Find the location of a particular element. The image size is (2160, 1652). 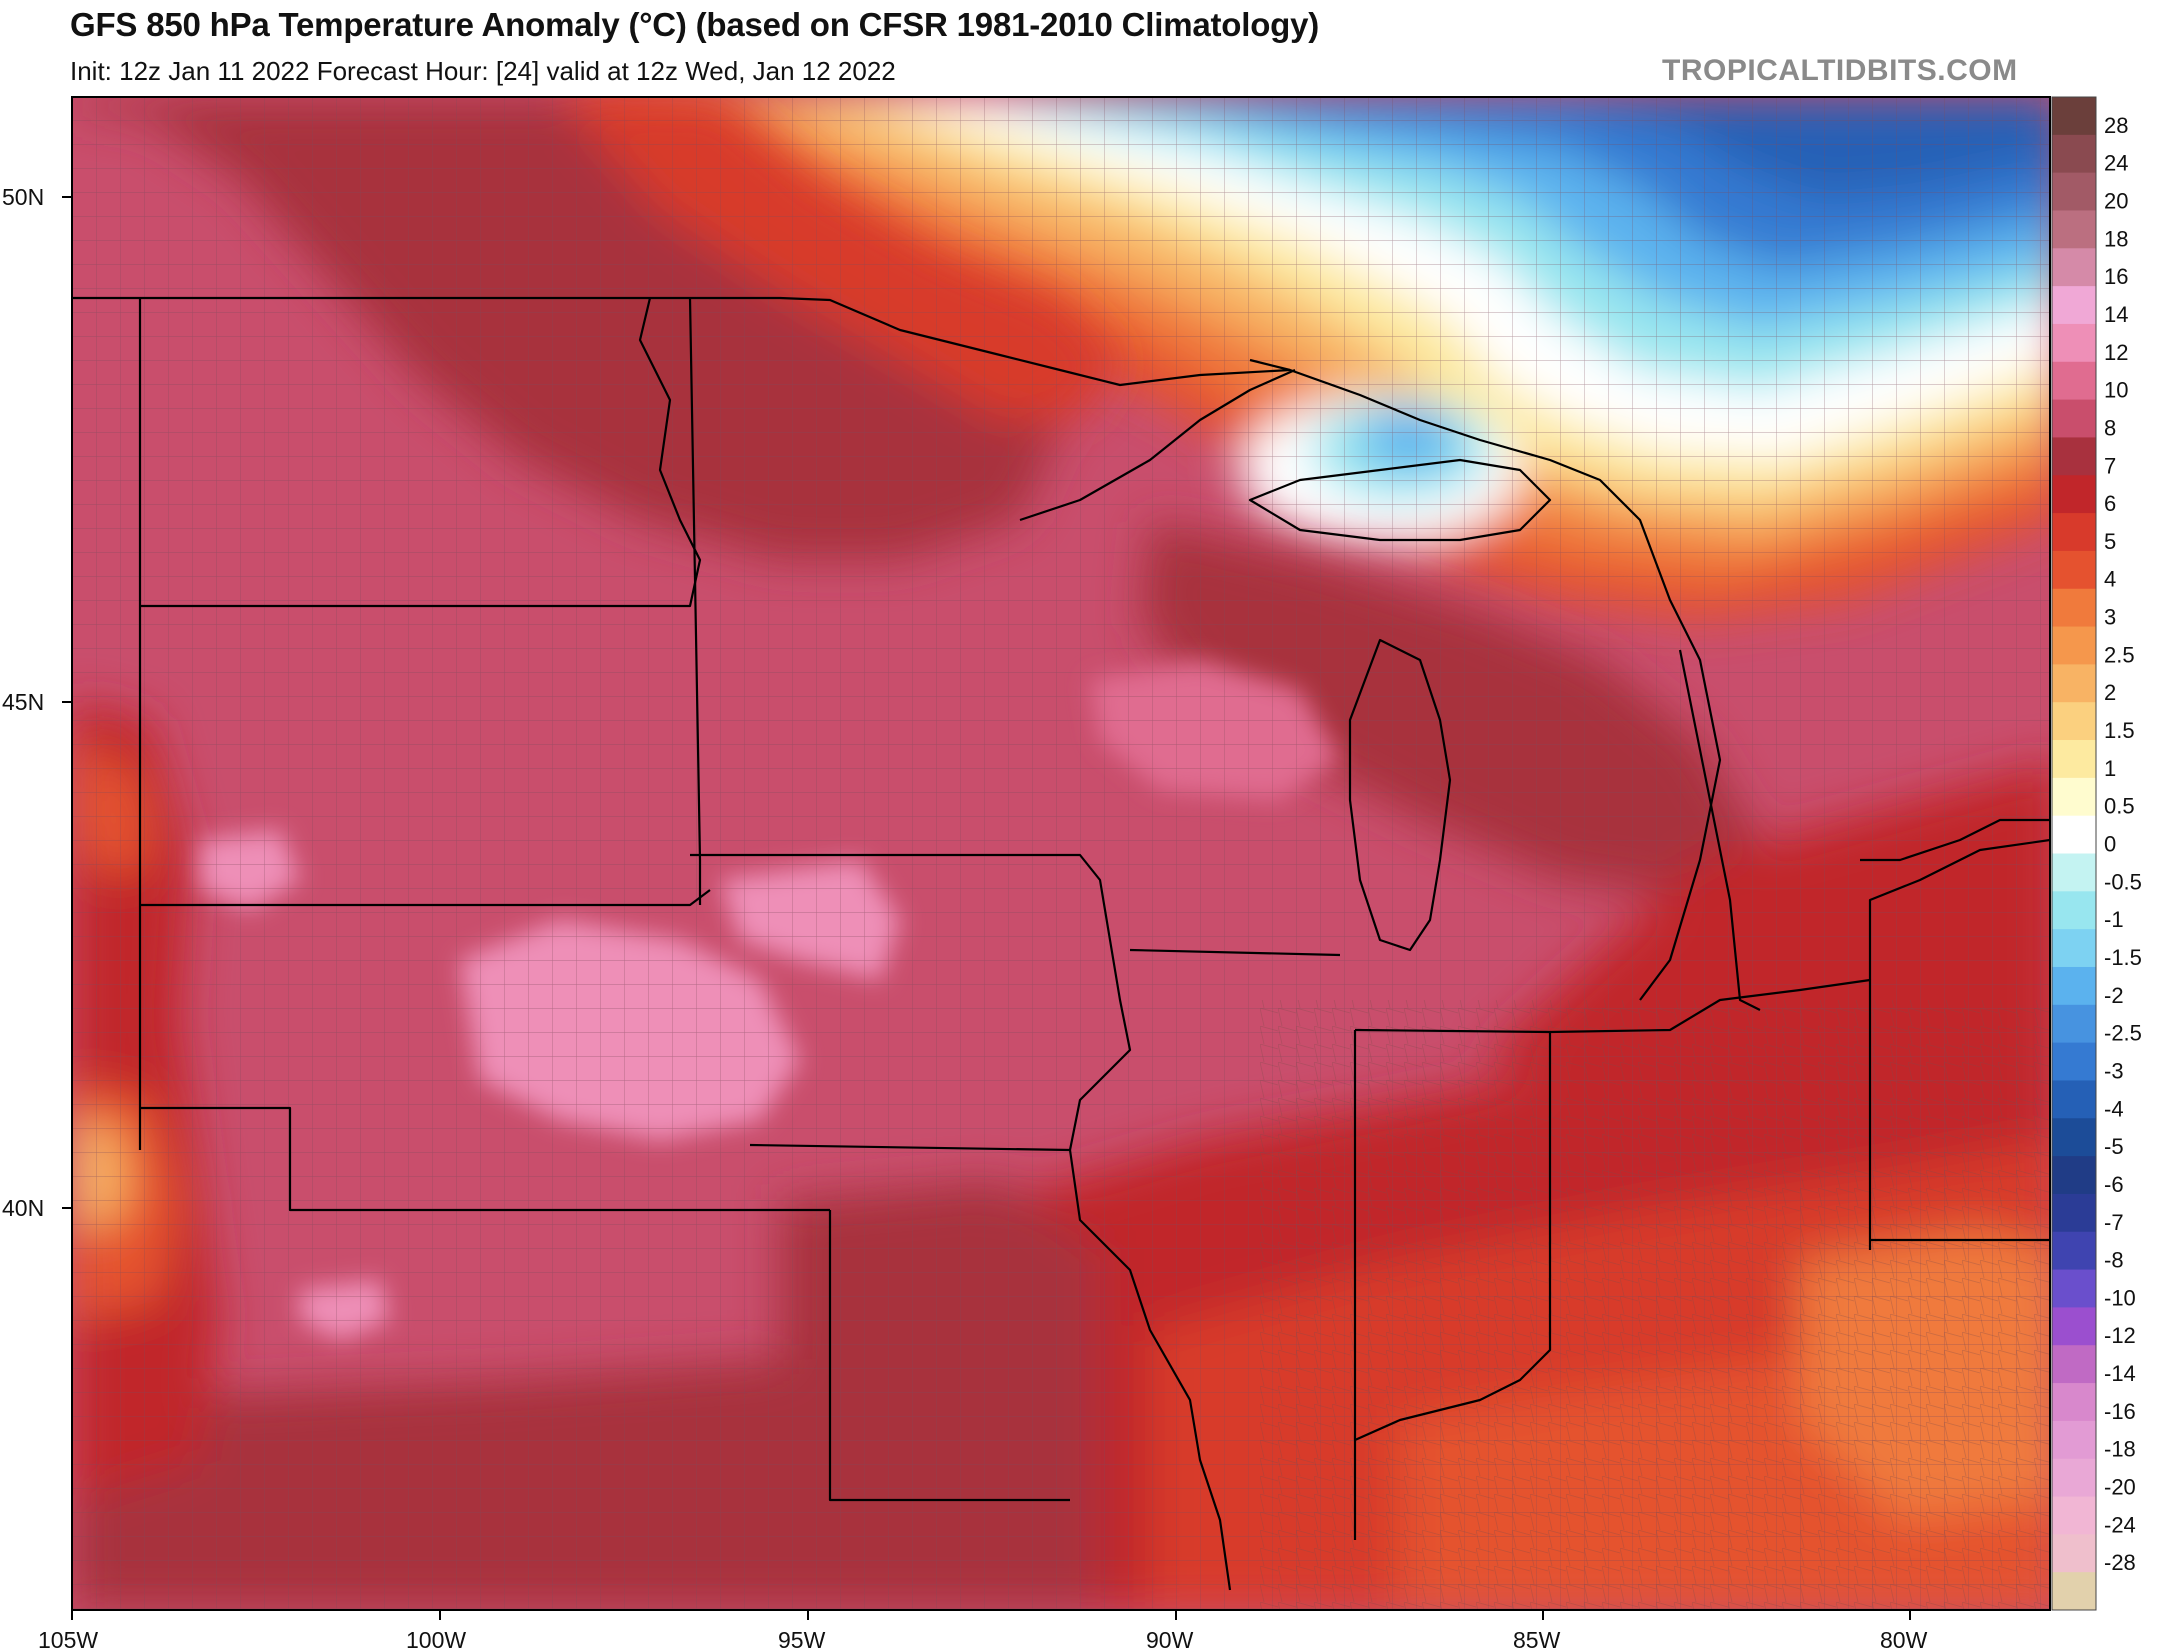

lon-label-95w: 95W is located at coordinates (802, 1639).